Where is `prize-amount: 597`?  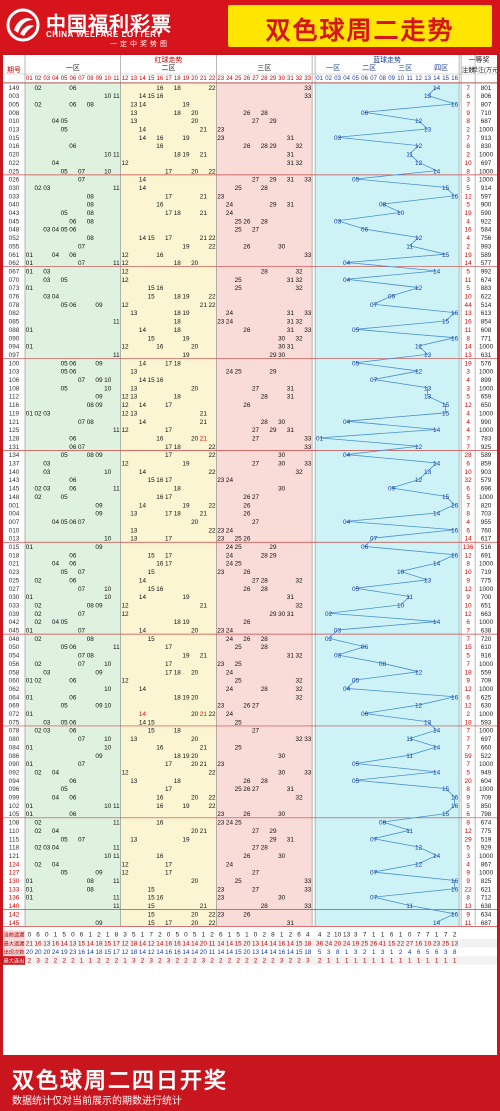
prize-amount: 597 is located at coordinates (486, 196).